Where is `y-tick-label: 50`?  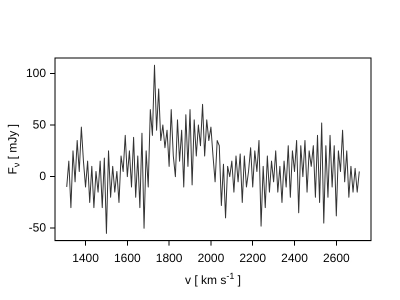
y-tick-label: 50 is located at coordinates (39, 124).